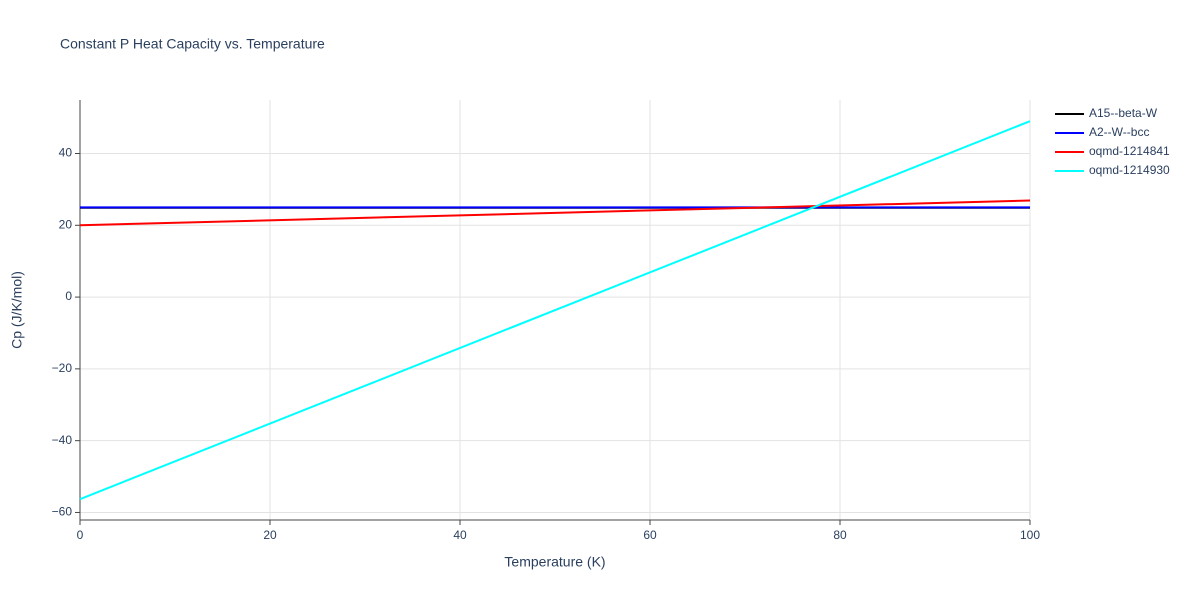 Image resolution: width=1200 pixels, height=600 pixels. Describe the element at coordinates (554, 562) in the screenshot. I see `x-axis-label: Temperature (K)` at that location.